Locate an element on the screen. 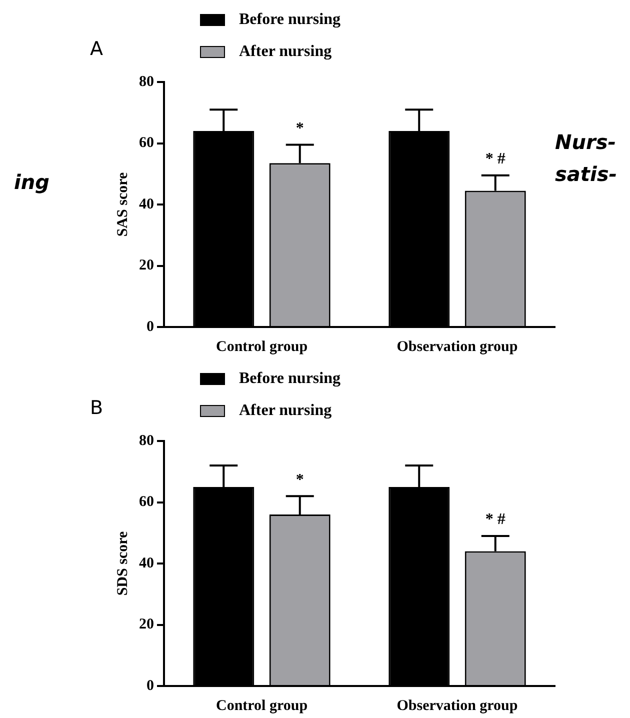 Image resolution: width=630 pixels, height=718 pixels. text: ing is located at coordinates (32, 182).